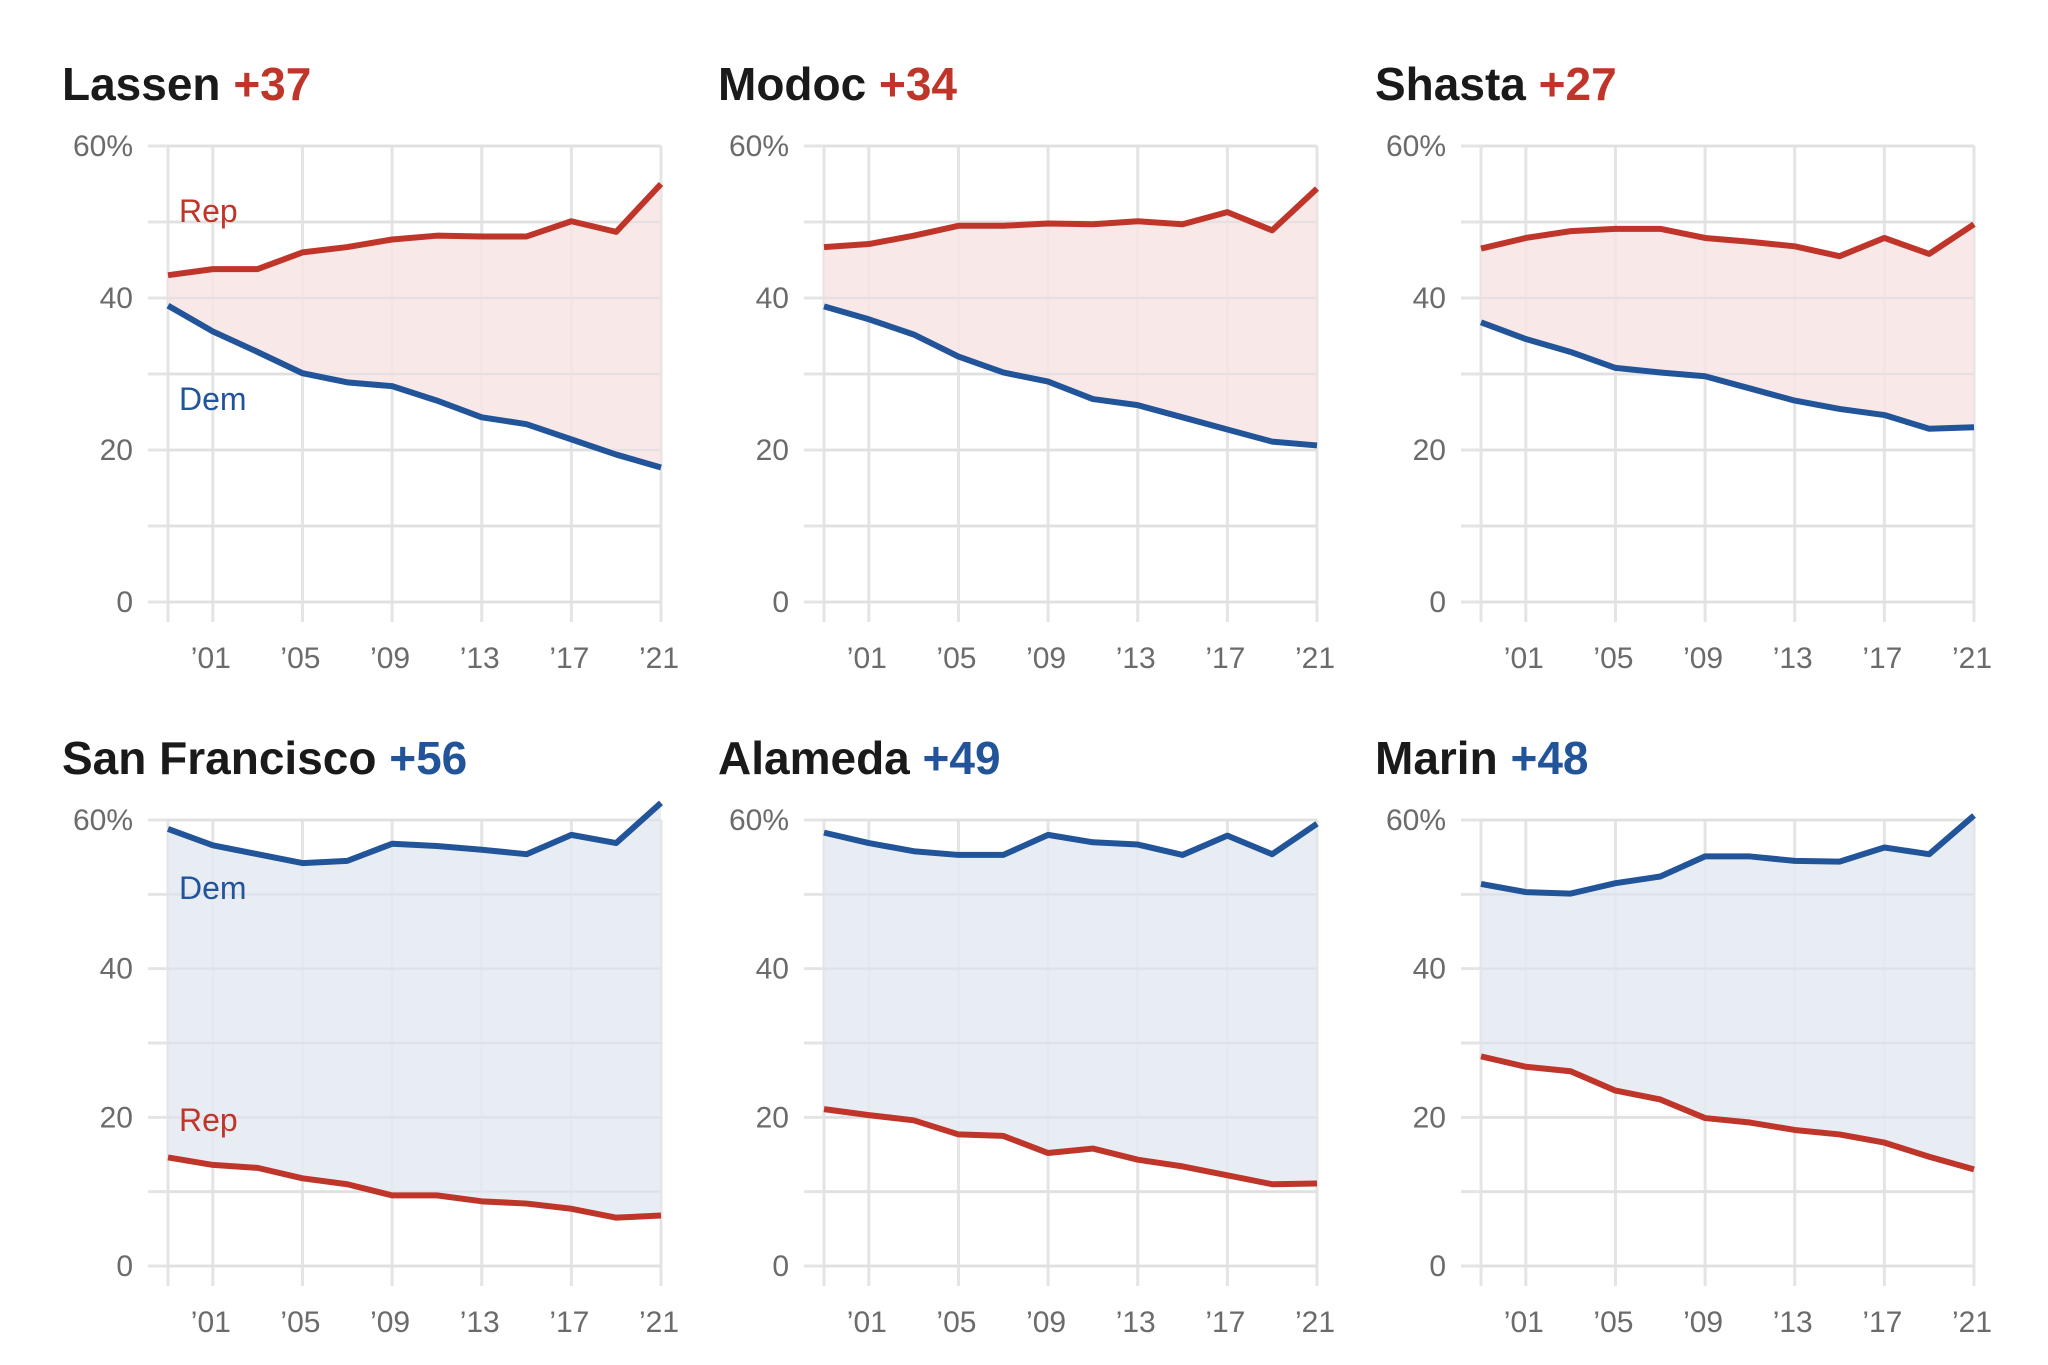 The height and width of the screenshot is (1365, 2048). I want to click on margin-value: +49, so click(962, 758).